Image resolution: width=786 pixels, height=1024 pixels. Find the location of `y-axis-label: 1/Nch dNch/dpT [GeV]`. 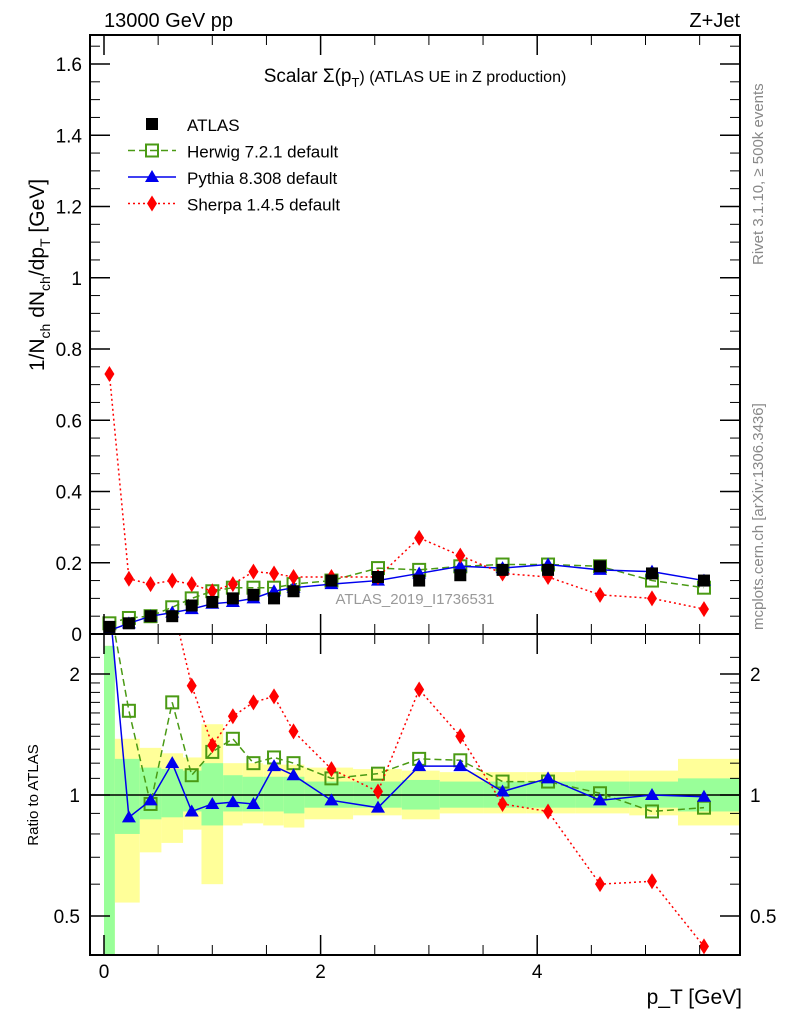

y-axis-label: 1/Nch dNch/dpT [GeV] is located at coordinates (39, 275).